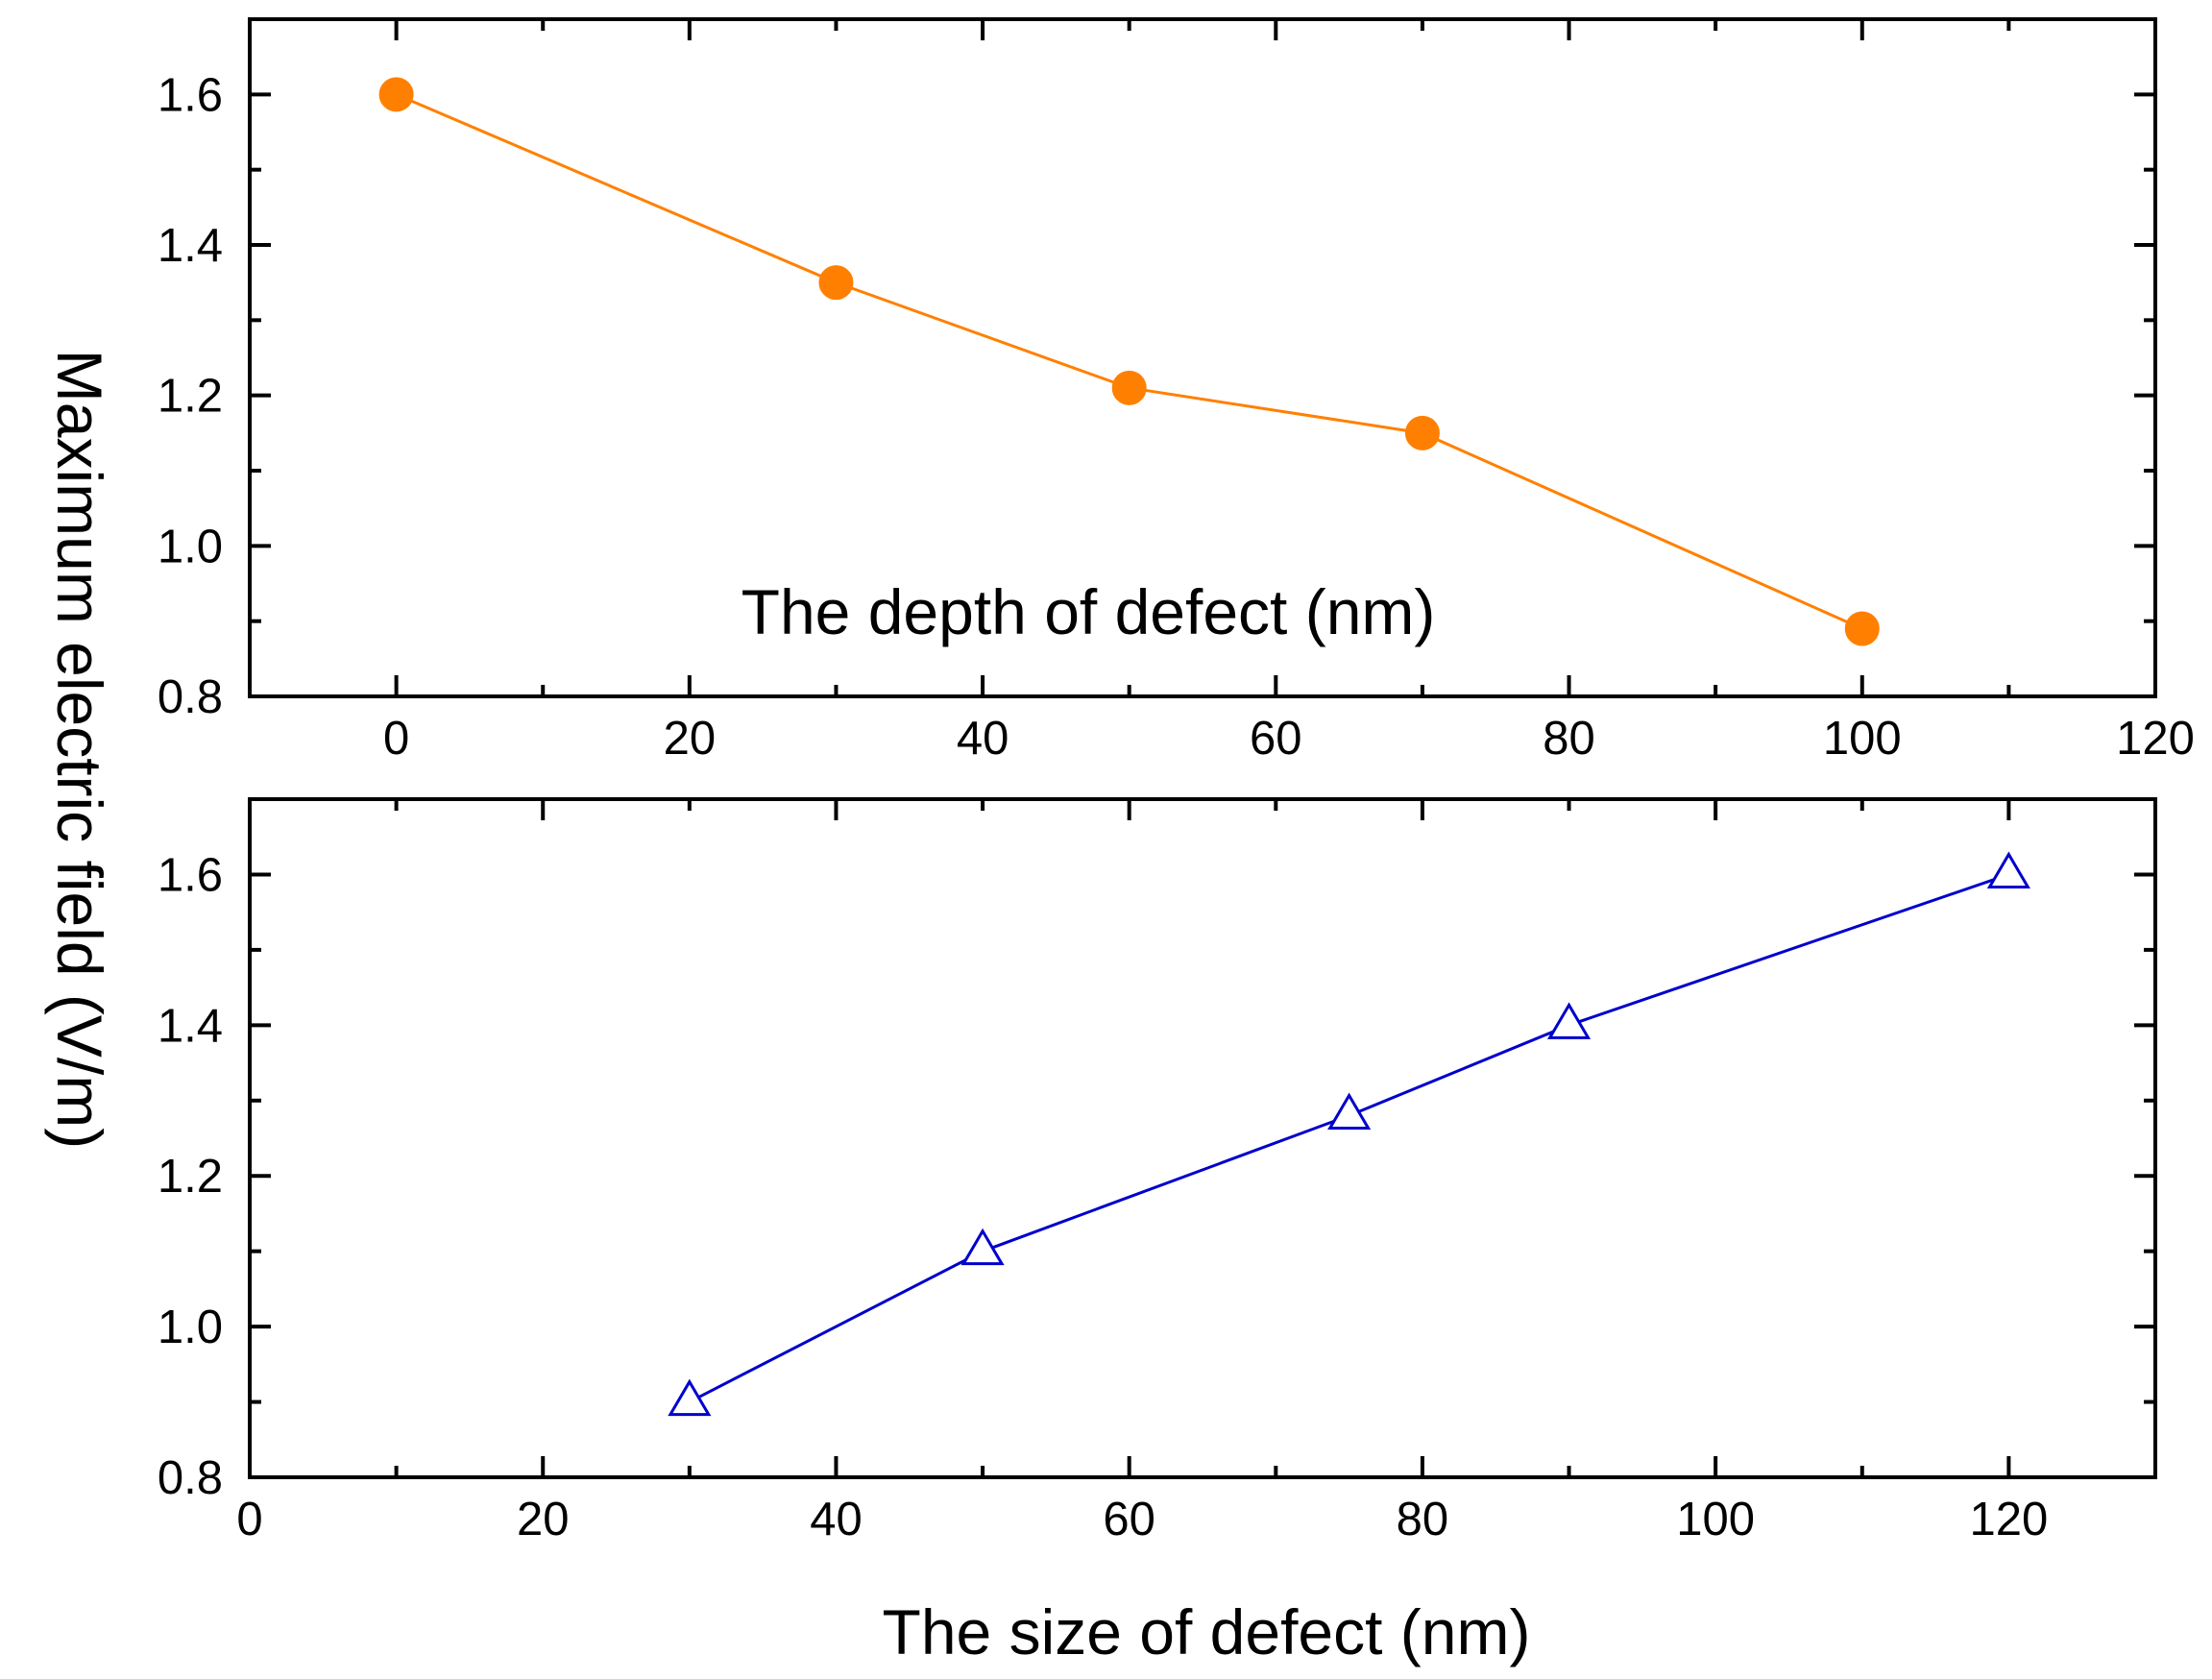  I want to click on x-axis-label: The size of defect (nm), so click(1207, 1631).